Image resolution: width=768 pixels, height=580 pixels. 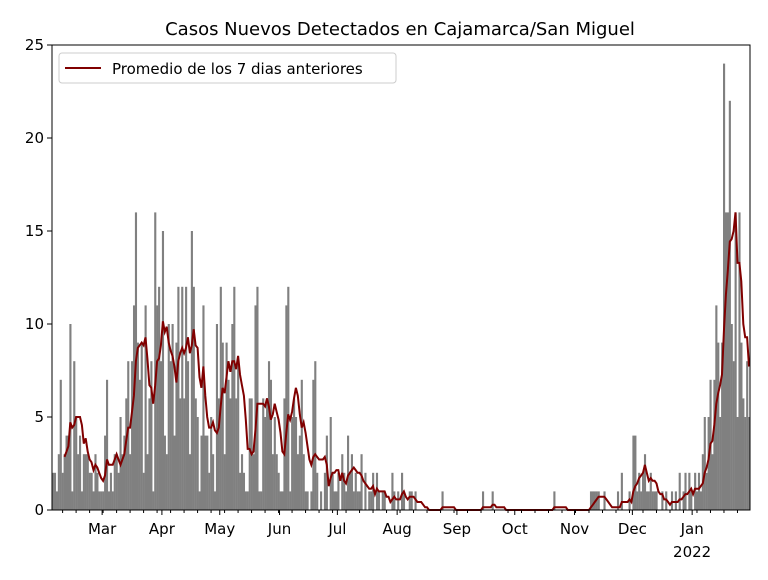 What do you see at coordinates (34, 231) in the screenshot?
I see `y-tick-label: 15` at bounding box center [34, 231].